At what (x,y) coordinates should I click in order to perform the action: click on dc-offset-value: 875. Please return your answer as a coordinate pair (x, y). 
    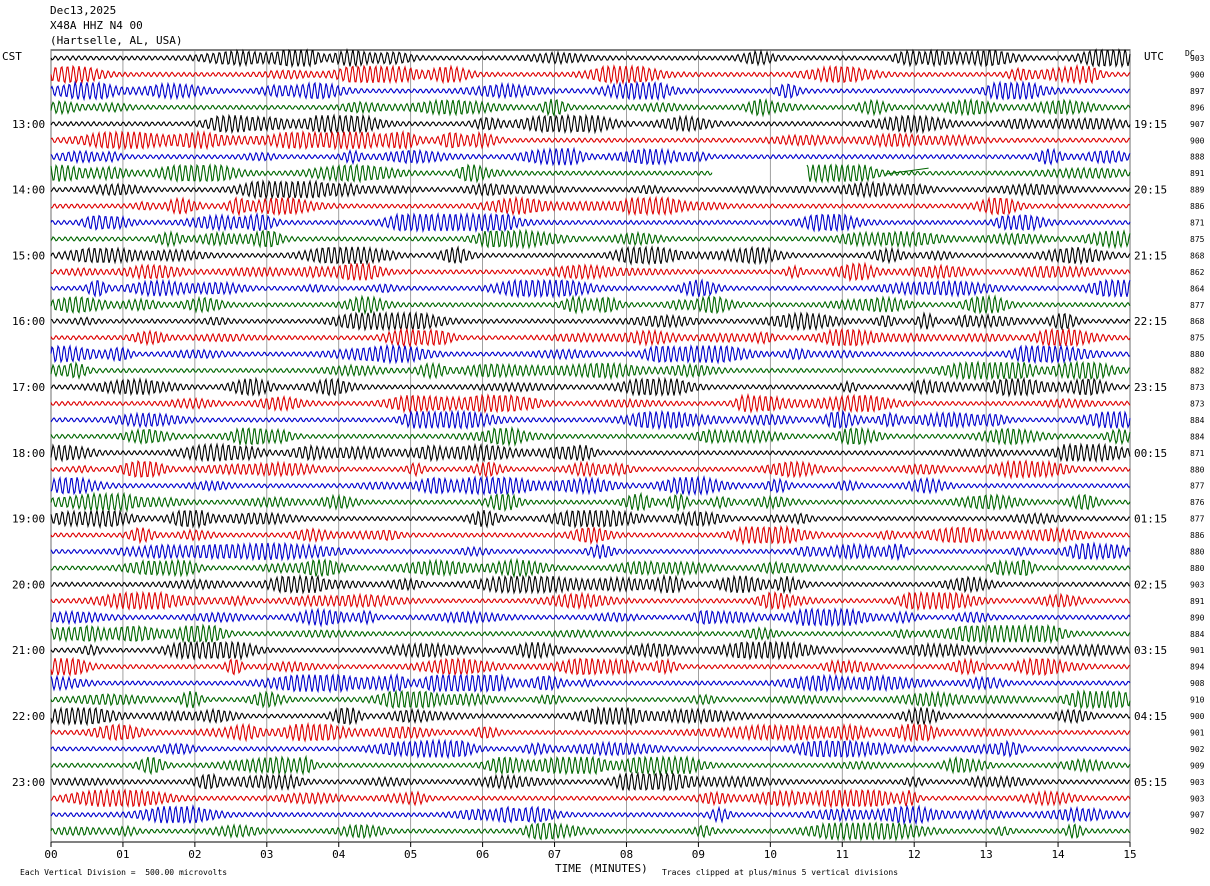
    Looking at the image, I should click on (1197, 338).